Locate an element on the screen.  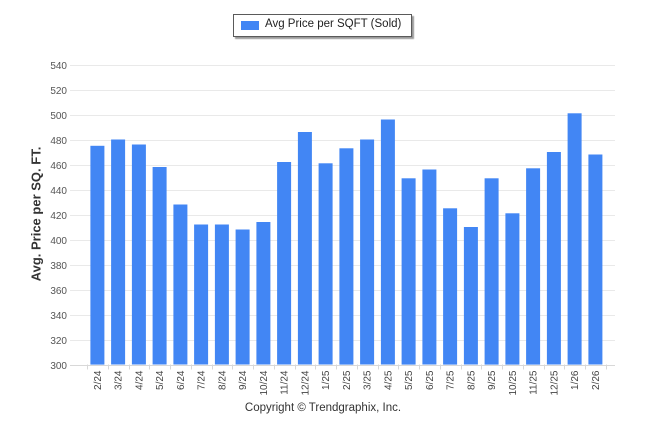
x-tick-label: 2/24 is located at coordinates (98, 380).